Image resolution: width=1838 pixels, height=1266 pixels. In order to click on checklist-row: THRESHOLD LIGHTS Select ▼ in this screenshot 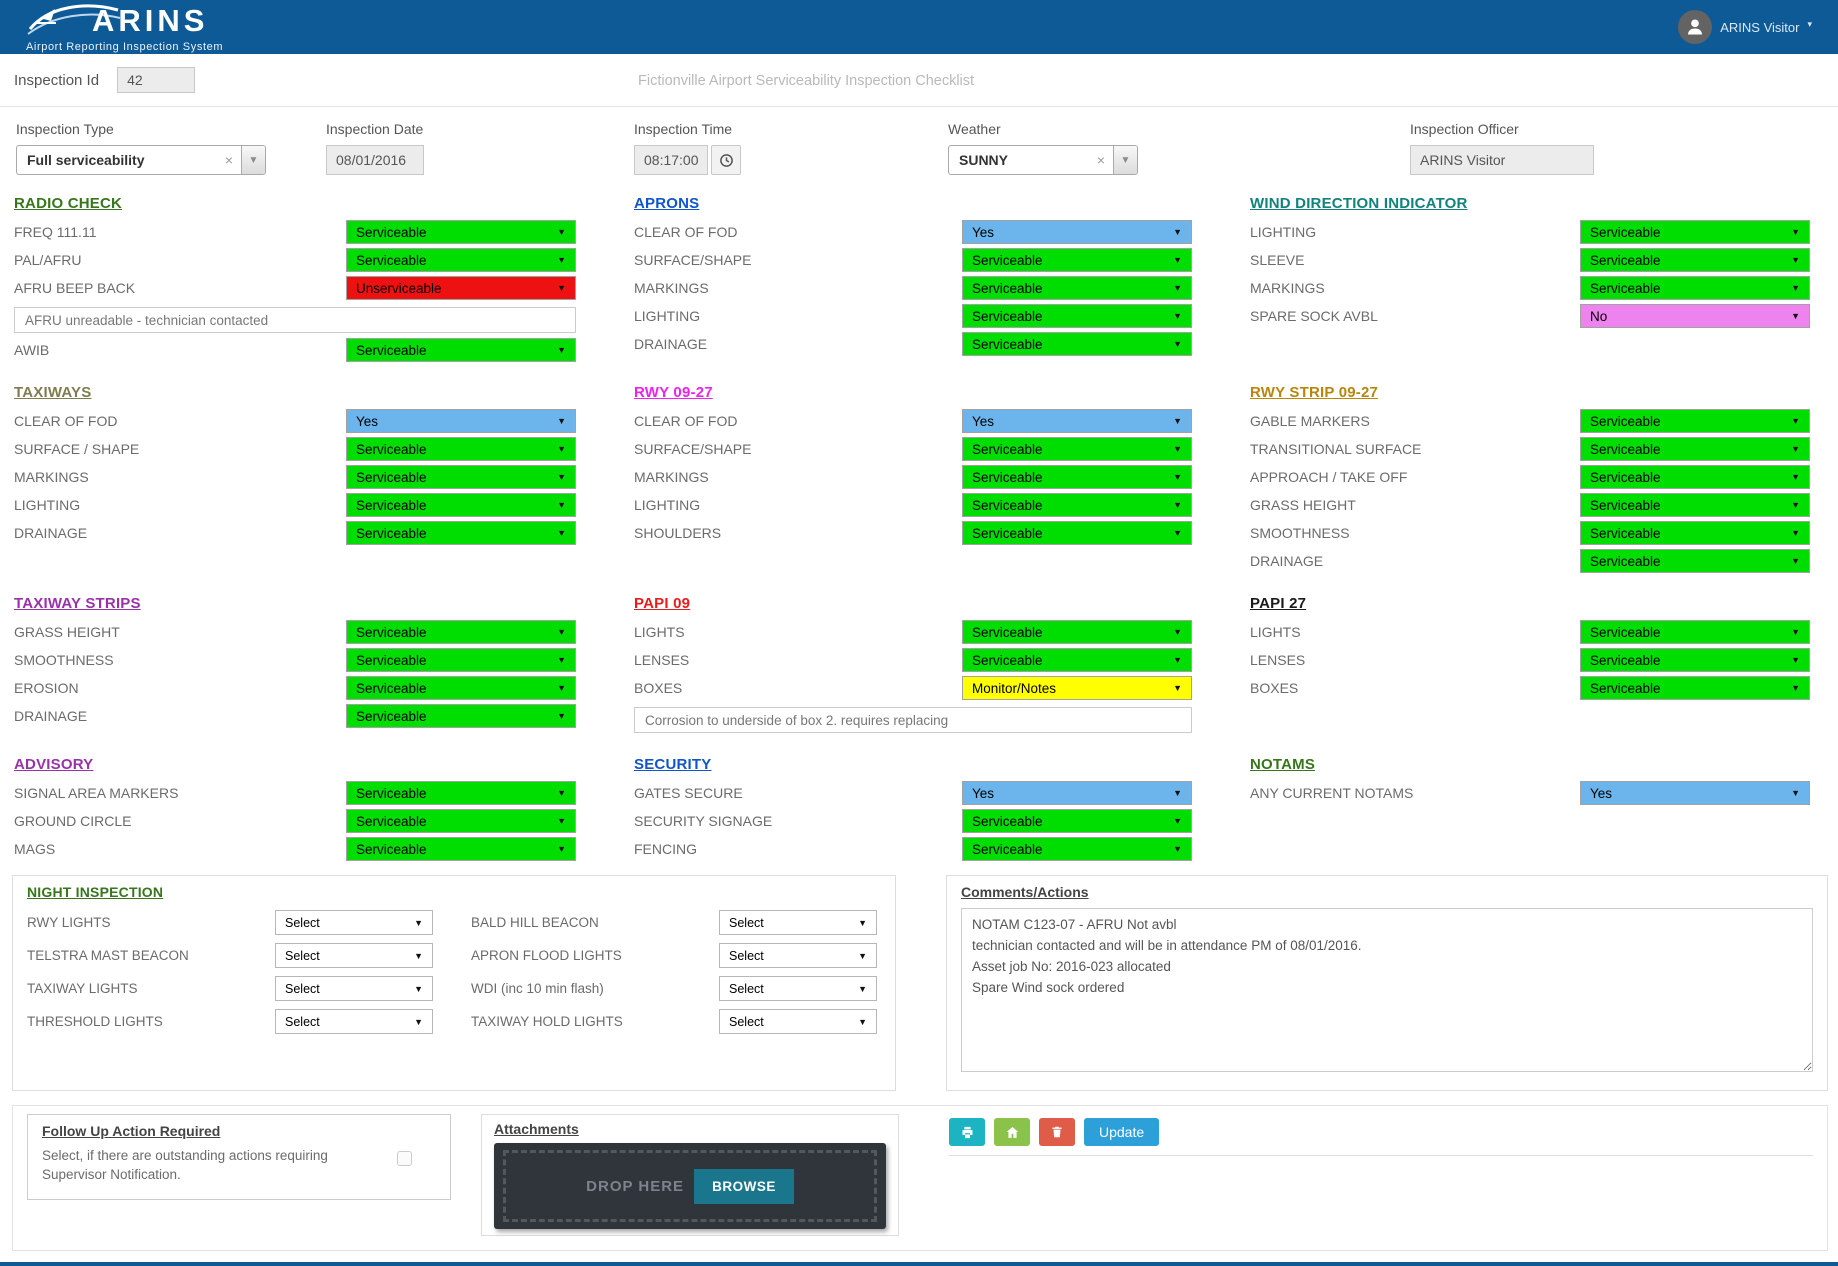, I will do `click(230, 1021)`.